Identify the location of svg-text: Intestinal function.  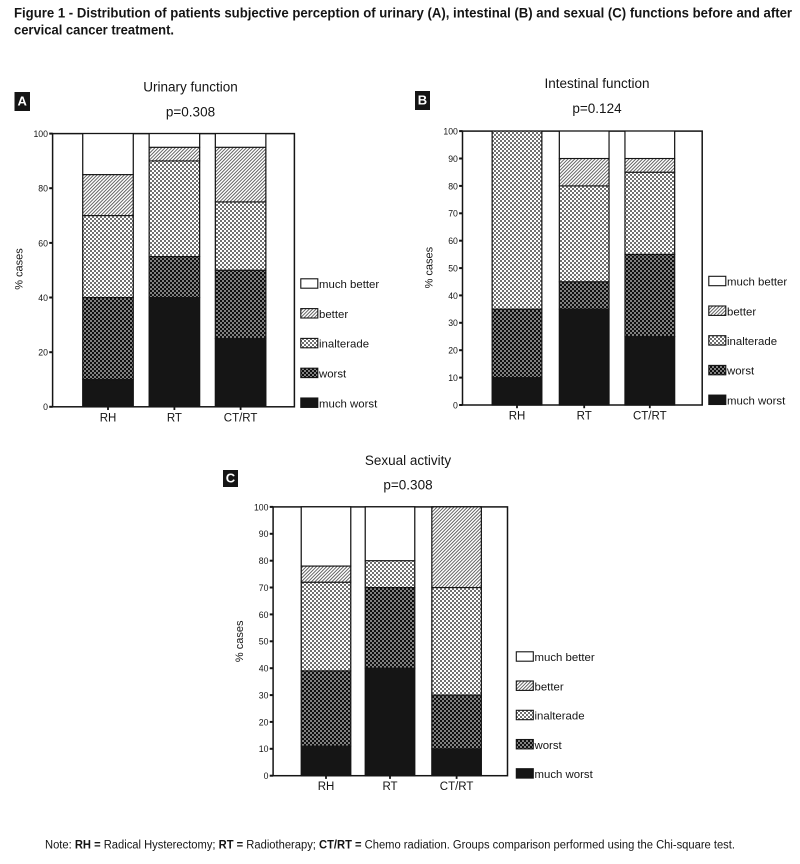
(596, 83).